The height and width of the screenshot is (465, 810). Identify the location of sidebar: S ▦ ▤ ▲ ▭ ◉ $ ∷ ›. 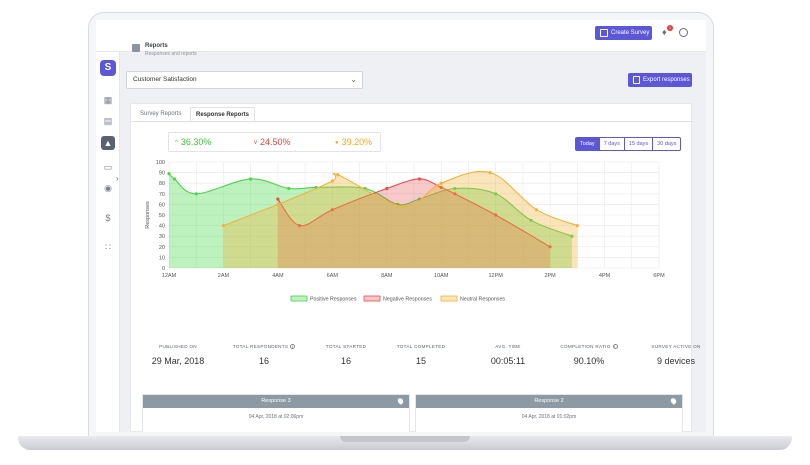
(108, 242).